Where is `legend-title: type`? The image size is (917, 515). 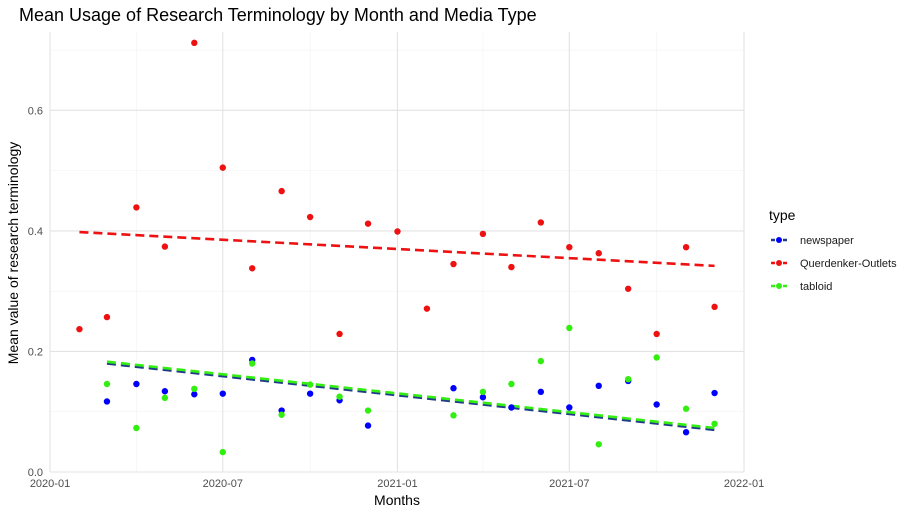
legend-title: type is located at coordinates (782, 215).